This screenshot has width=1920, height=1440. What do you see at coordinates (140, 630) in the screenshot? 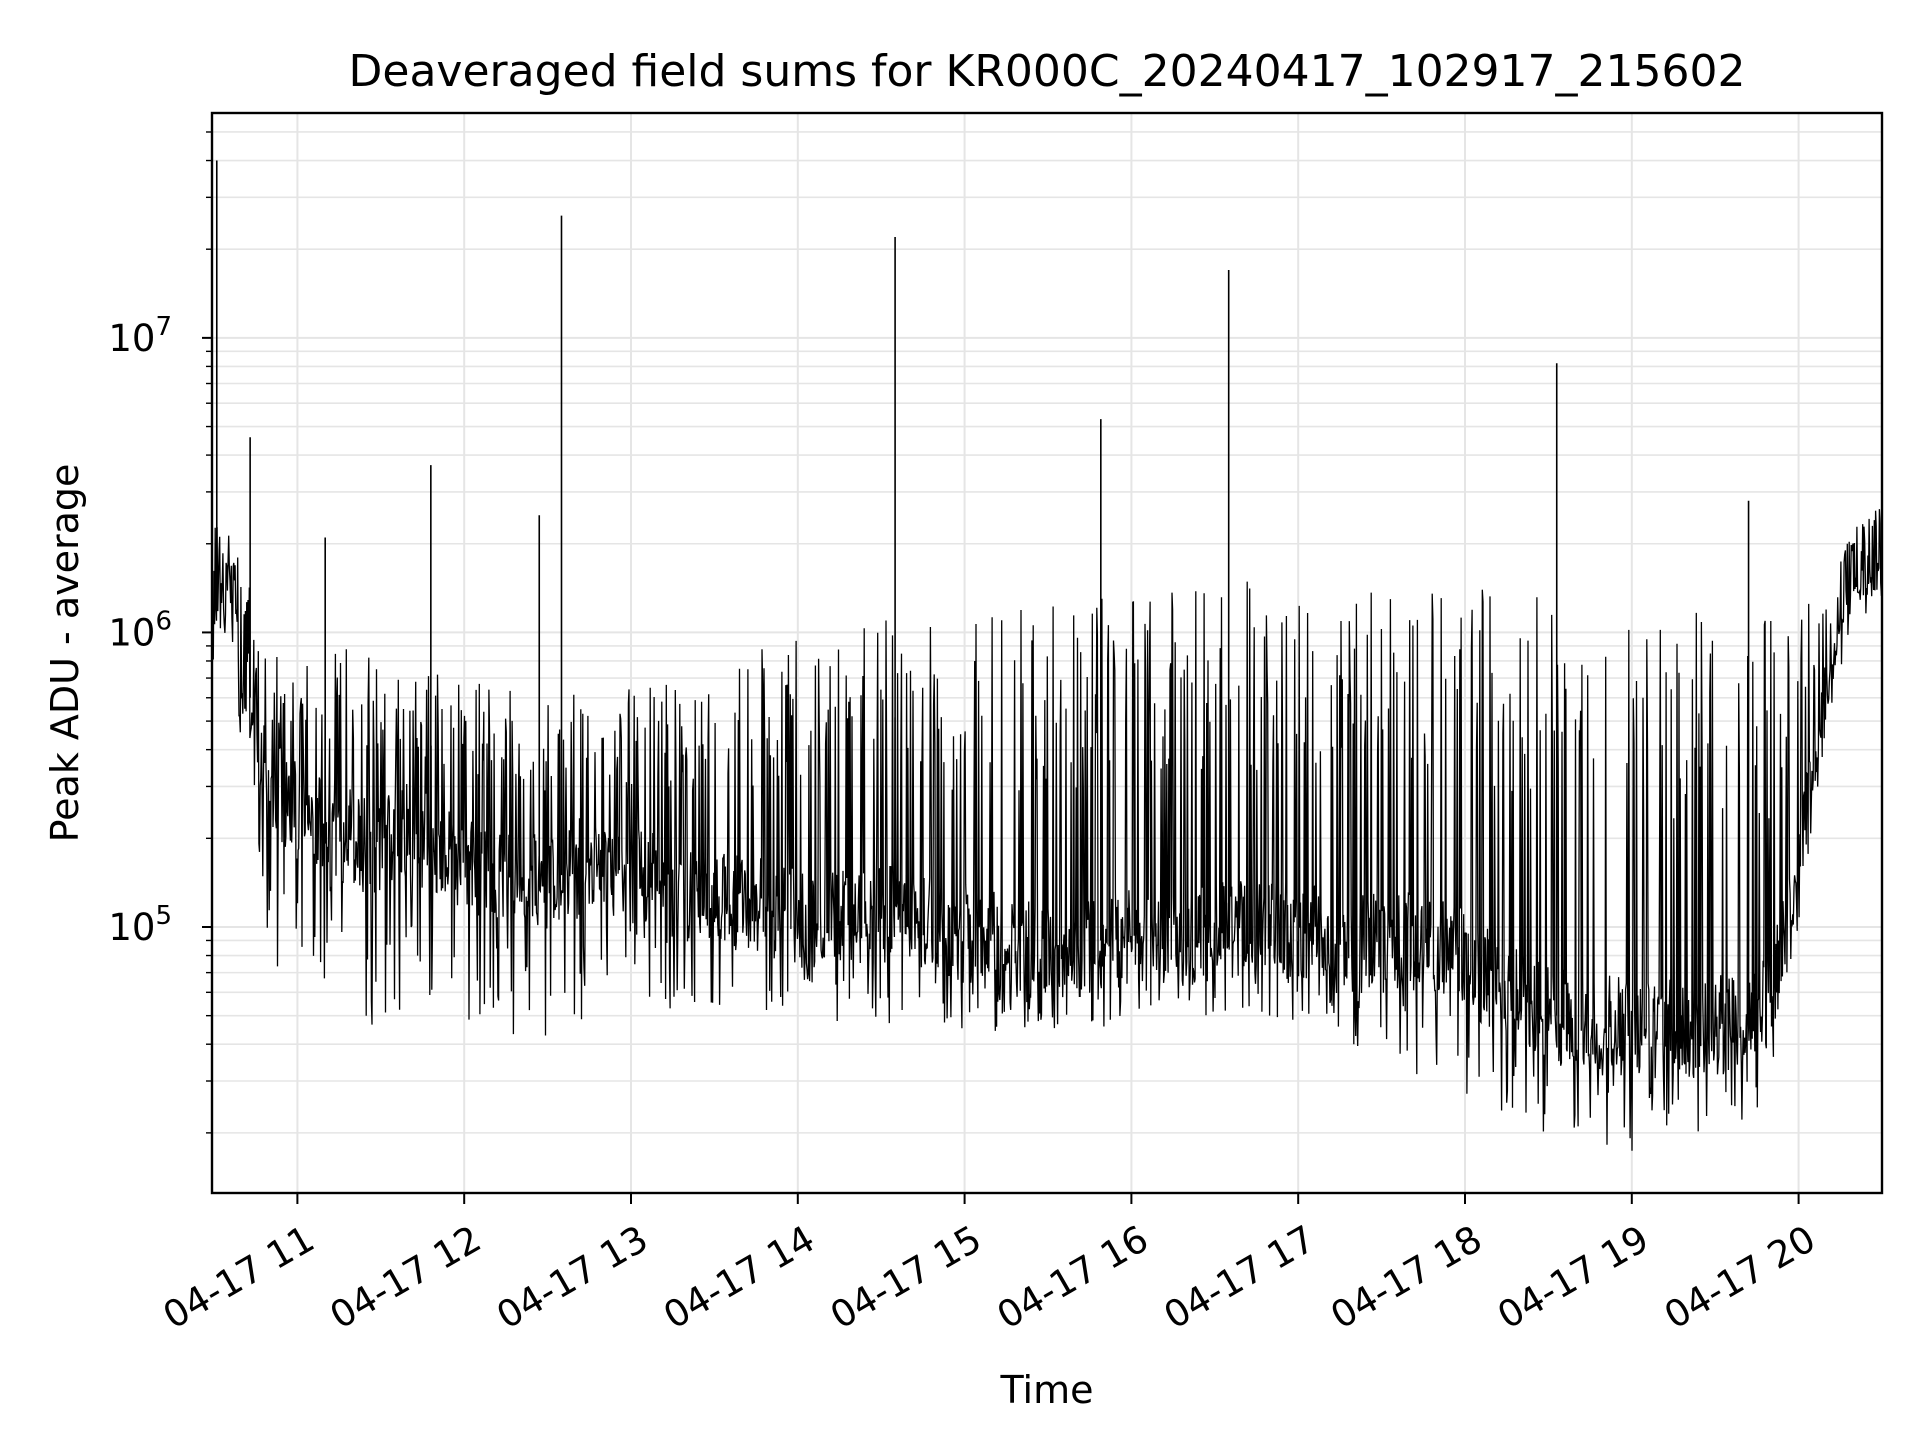
I see `y-tick-label: 106` at bounding box center [140, 630].